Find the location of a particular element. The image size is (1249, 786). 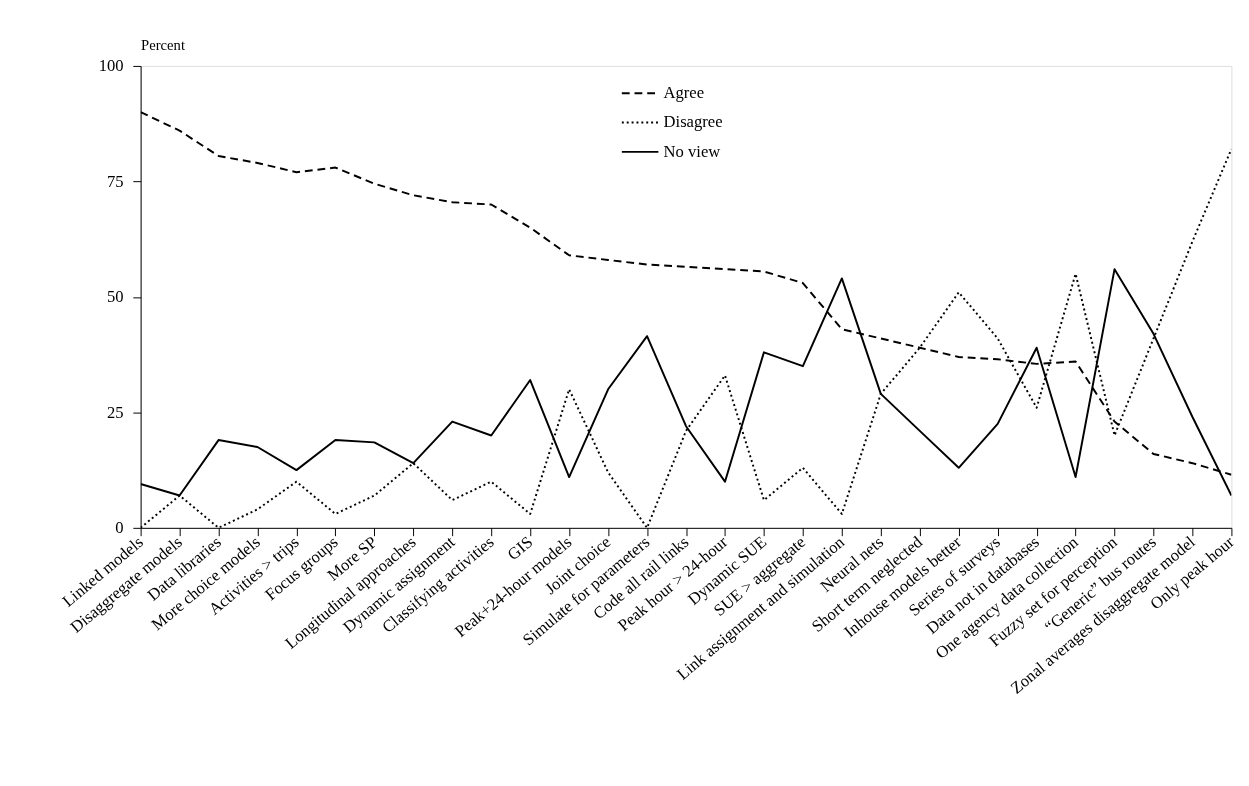

y-axis-title: Percent is located at coordinates (163, 44).